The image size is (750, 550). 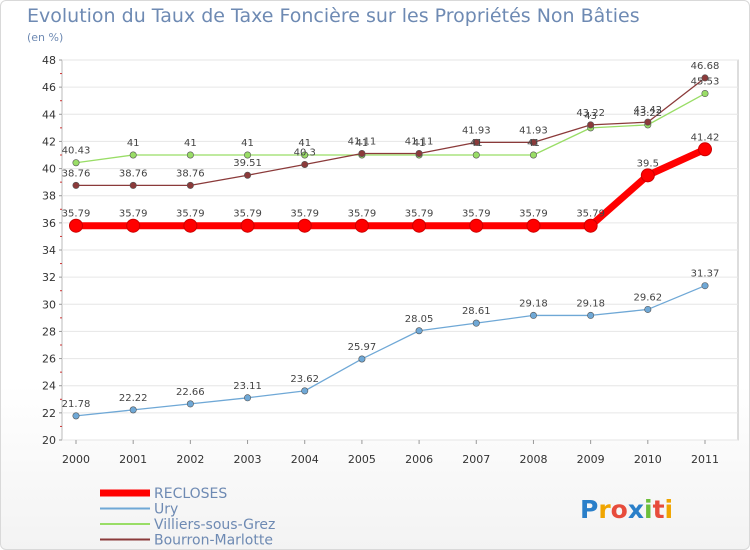 What do you see at coordinates (49, 141) in the screenshot?
I see `y-tick-label: 42` at bounding box center [49, 141].